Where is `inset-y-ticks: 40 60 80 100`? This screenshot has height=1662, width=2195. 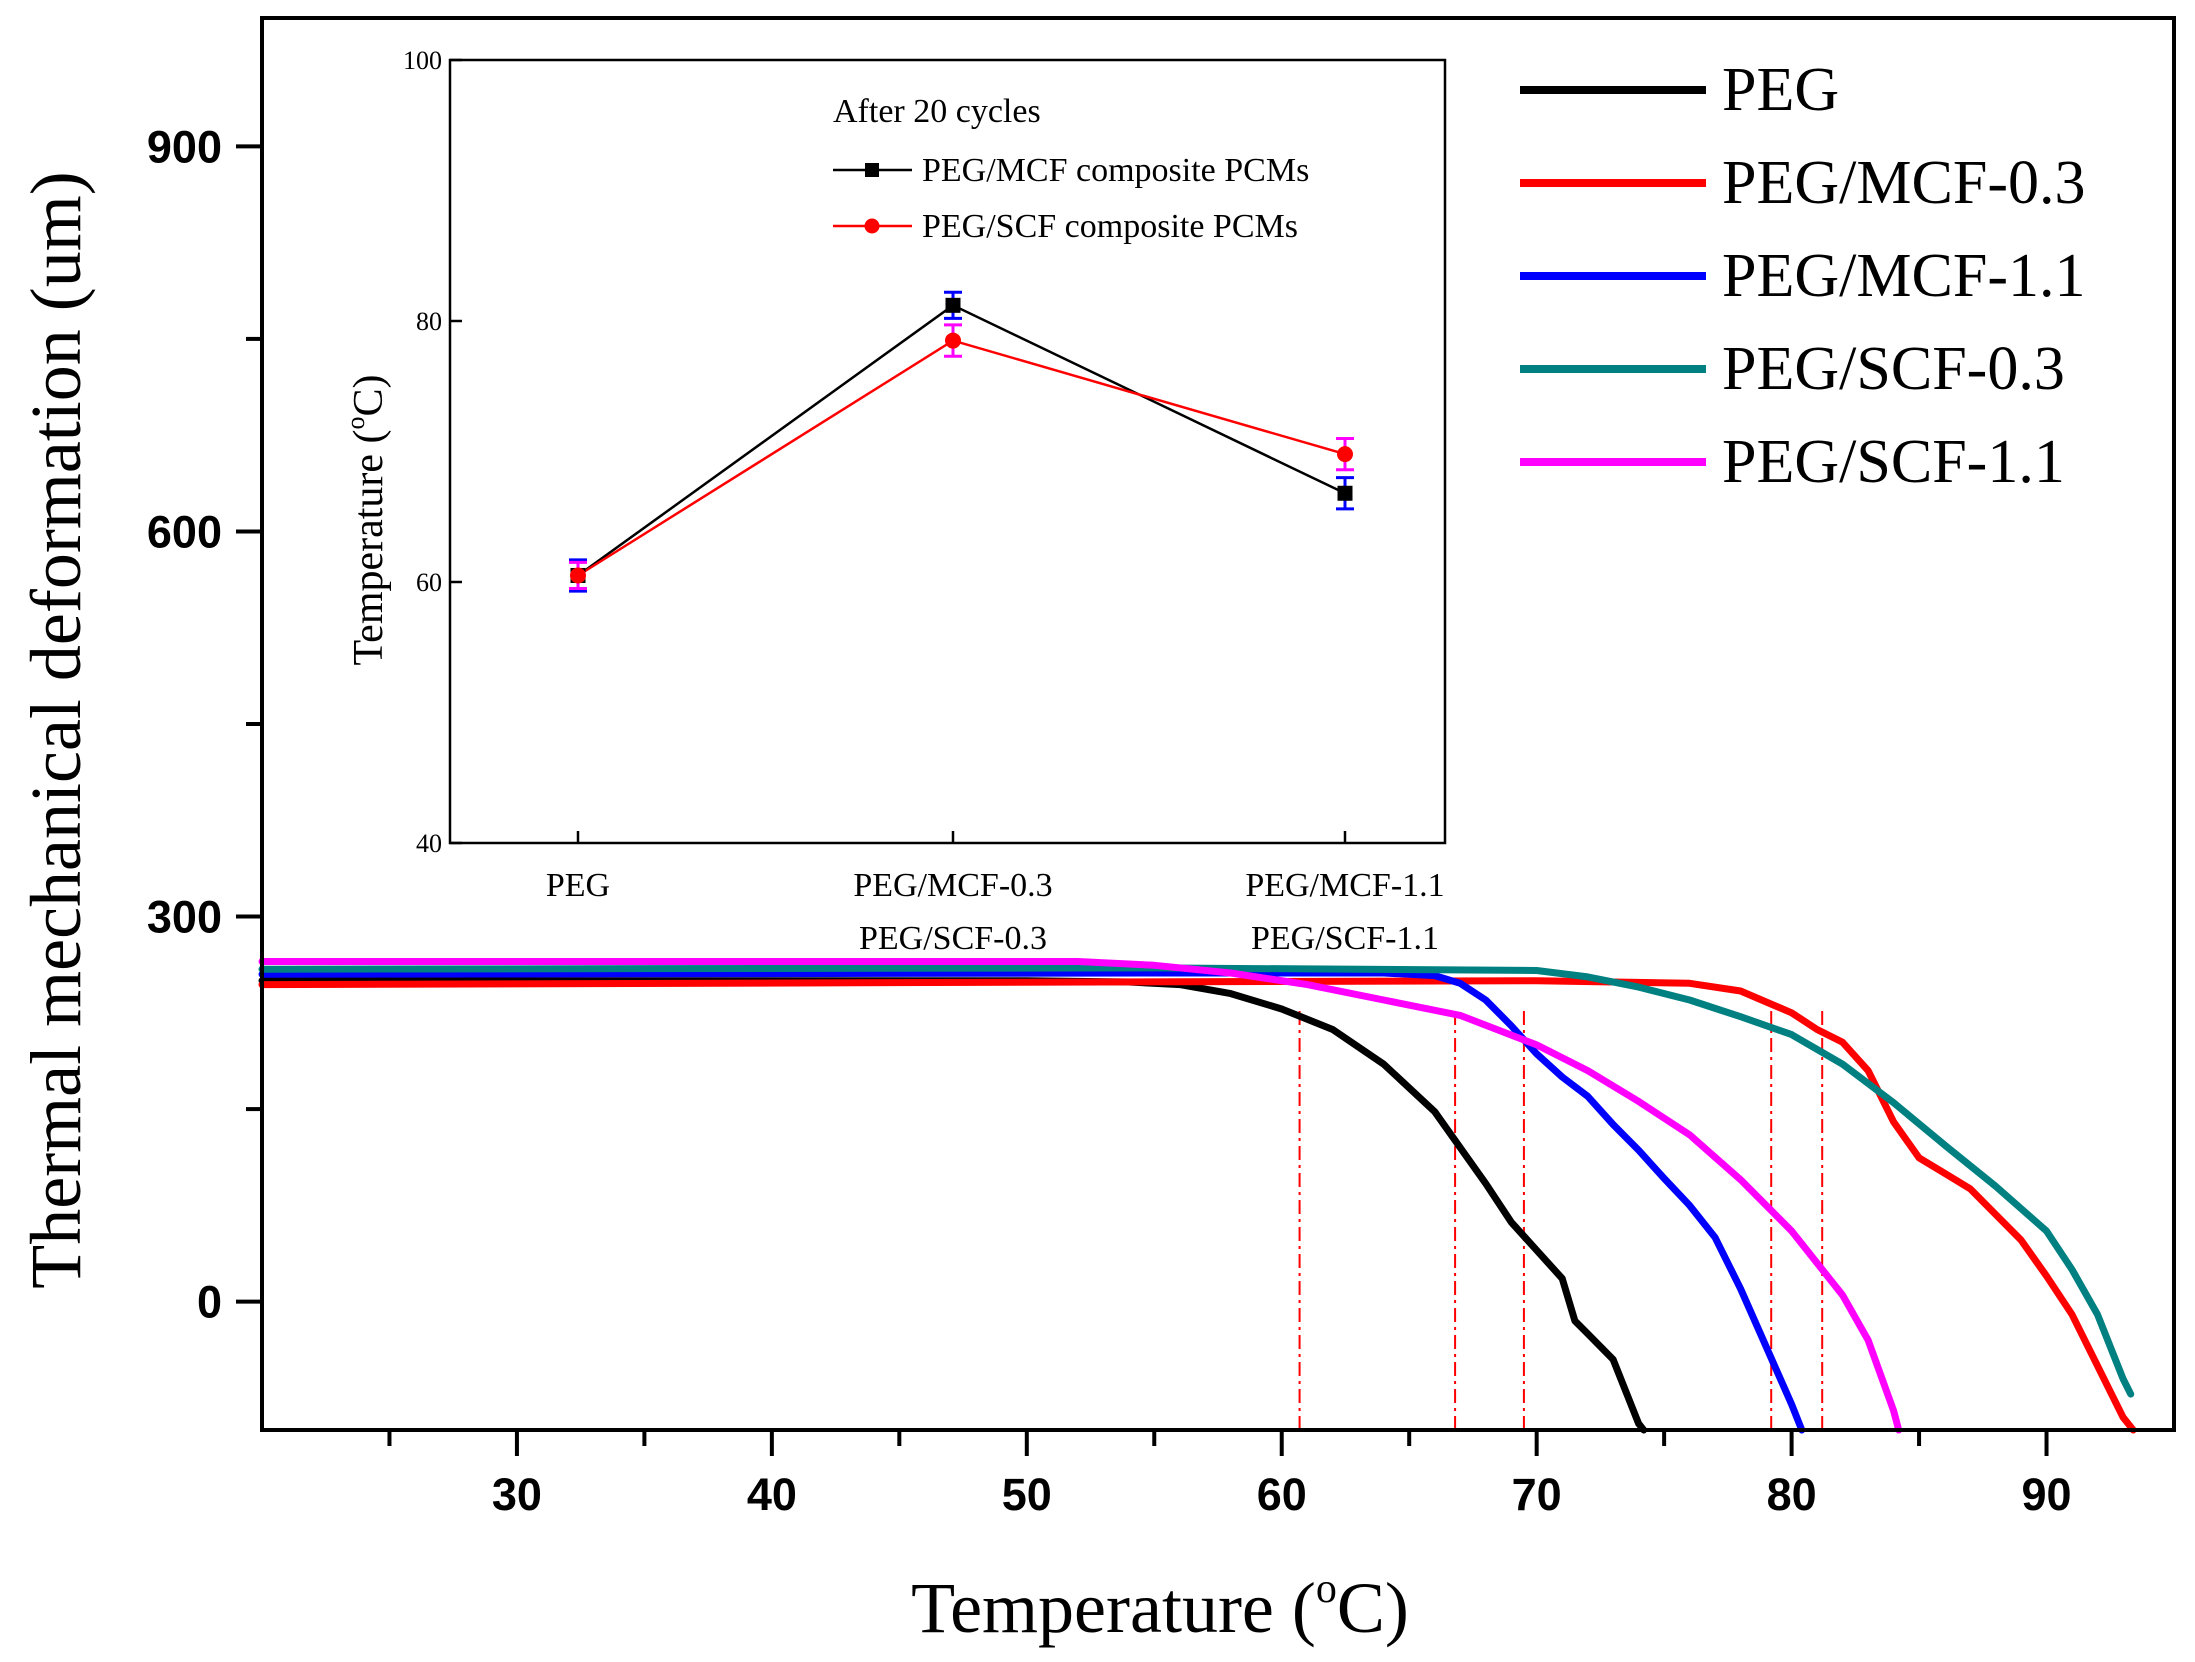 inset-y-ticks: 40 60 80 100 is located at coordinates (432, 452).